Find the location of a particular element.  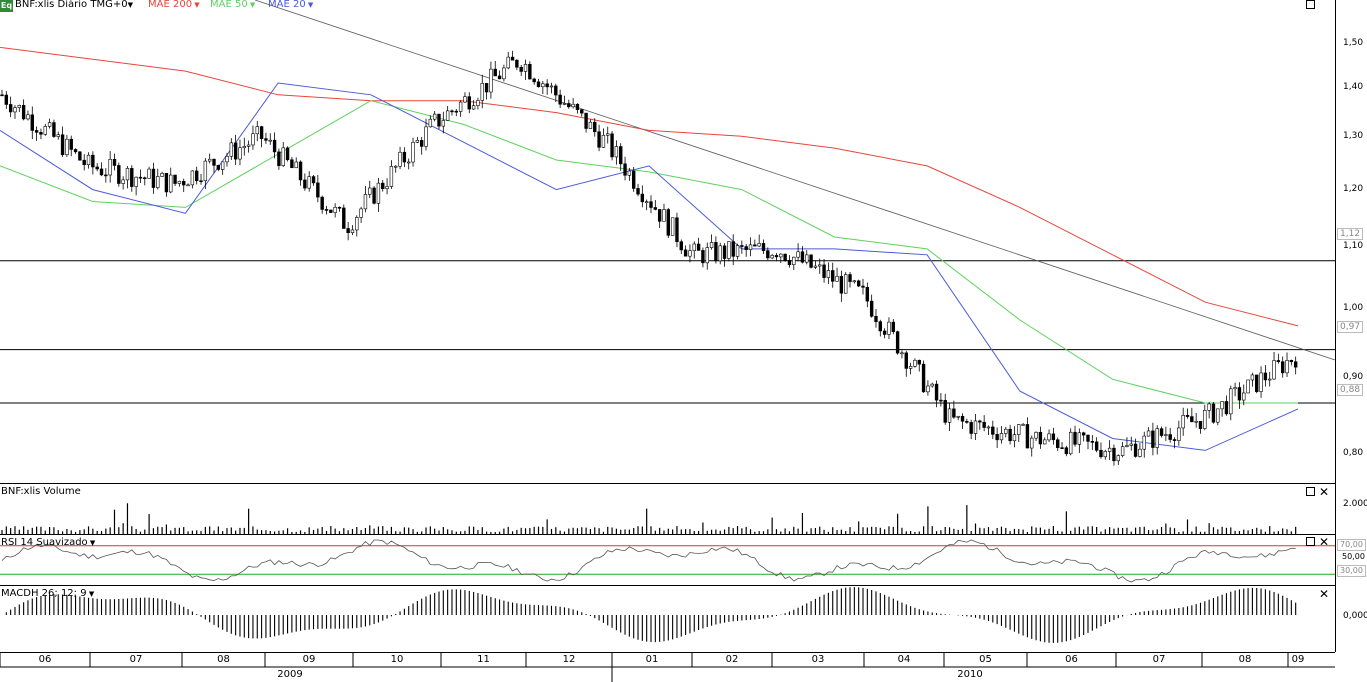

price-tick: 1,30 is located at coordinates (1353, 136).